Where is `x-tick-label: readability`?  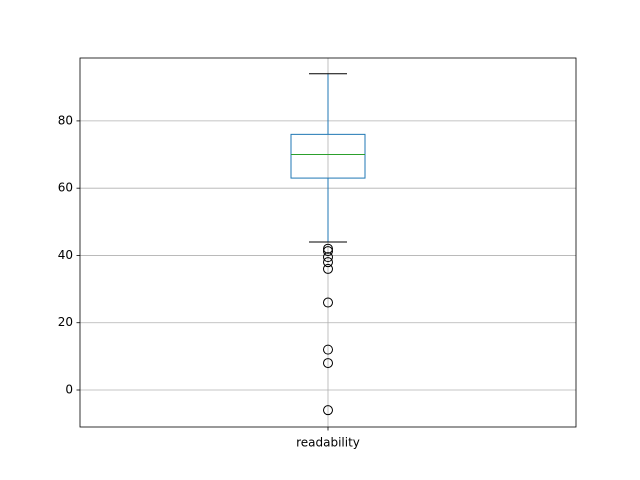
x-tick-label: readability is located at coordinates (328, 443).